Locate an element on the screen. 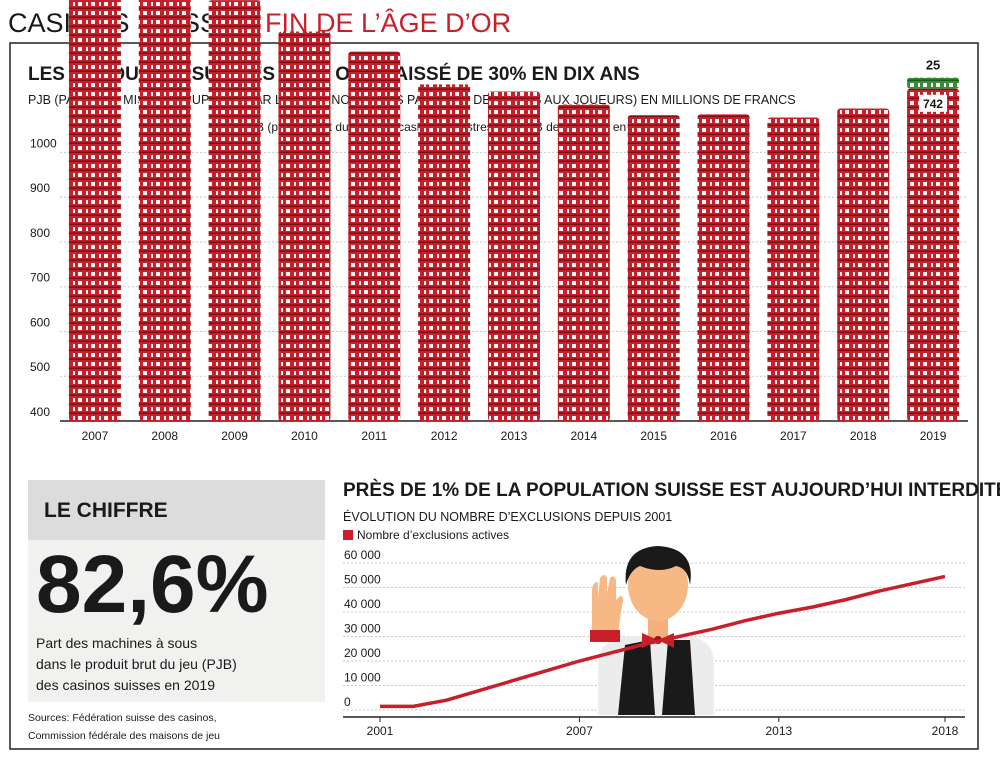 Image resolution: width=1000 pixels, height=757 pixels. y-tick-label: 800 is located at coordinates (40, 233).